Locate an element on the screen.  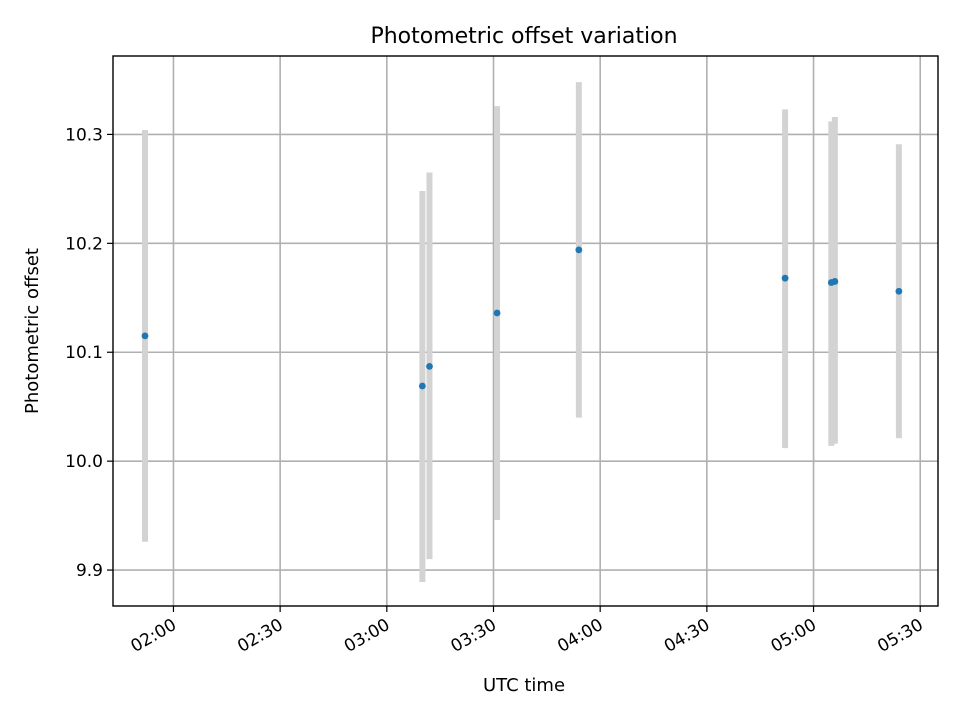
x-tick-label: 03:30 is located at coordinates (474, 636).